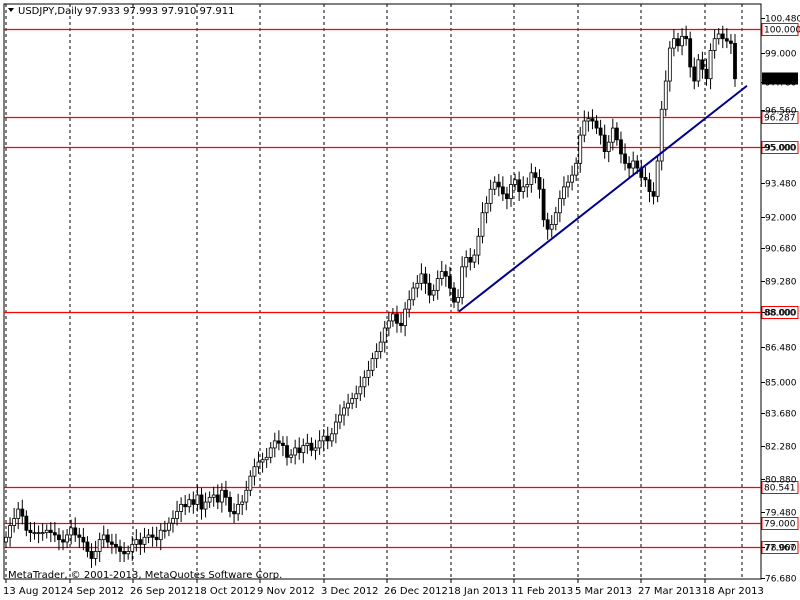 This screenshot has width=800, height=600. I want to click on level-label: 100.000, so click(782, 31).